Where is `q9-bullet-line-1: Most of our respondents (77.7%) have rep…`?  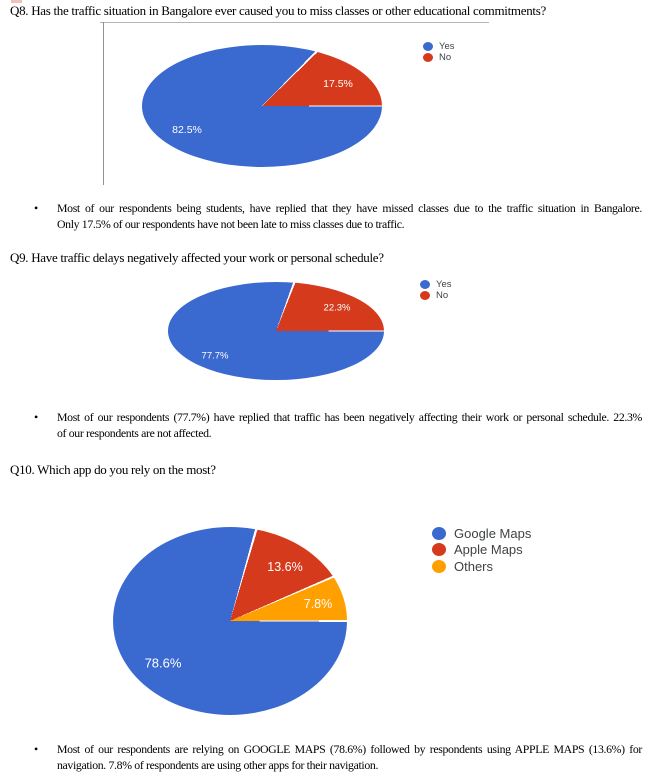 q9-bullet-line-1: Most of our respondents (77.7%) have rep… is located at coordinates (349, 417).